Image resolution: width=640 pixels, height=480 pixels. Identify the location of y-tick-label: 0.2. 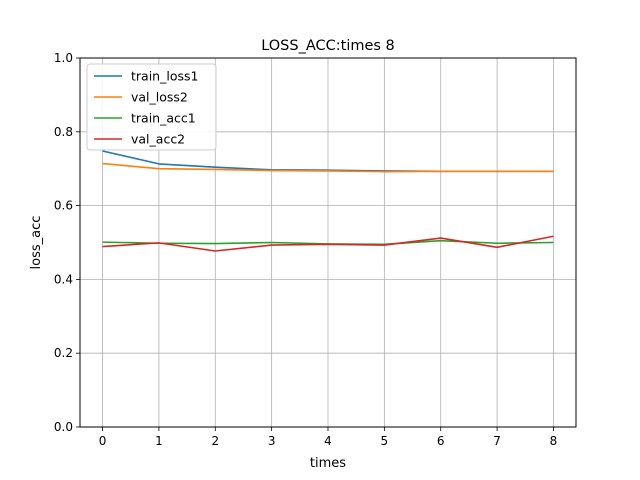
(63, 353).